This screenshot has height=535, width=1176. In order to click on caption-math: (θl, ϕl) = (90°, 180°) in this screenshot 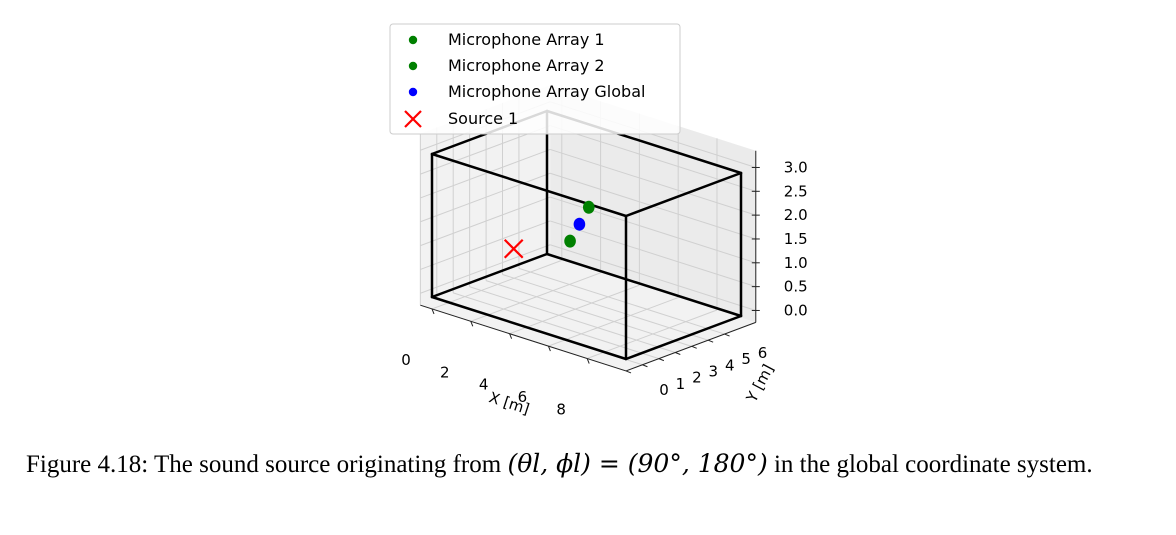, I will do `click(637, 463)`.